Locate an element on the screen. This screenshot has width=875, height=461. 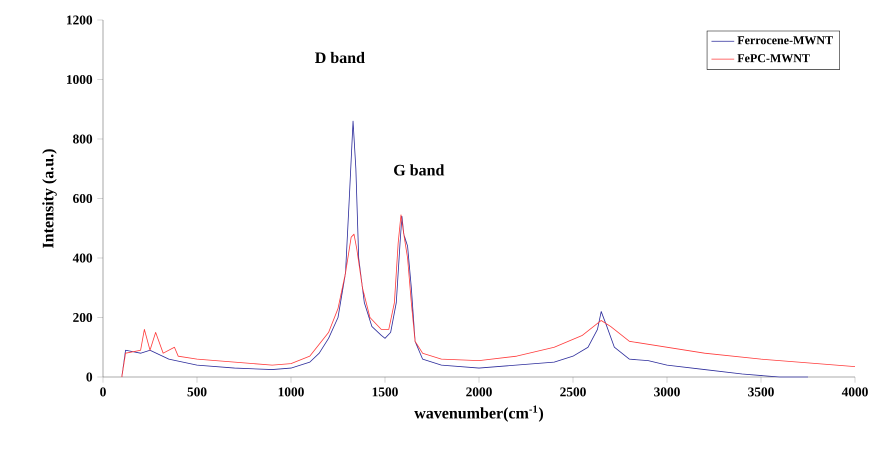
y-axis-title: Intensity (a.u.) is located at coordinates (49, 198).